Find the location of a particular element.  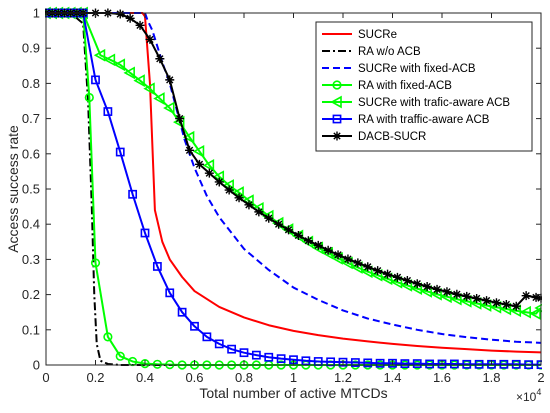

legend-item: RA with fixed-ACB is located at coordinates (387, 86).